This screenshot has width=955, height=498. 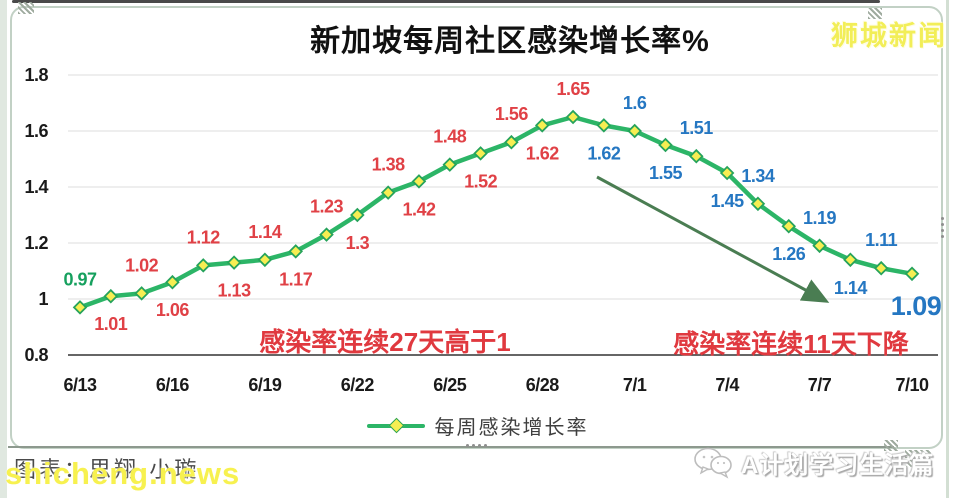 What do you see at coordinates (123, 473) in the screenshot?
I see `watermark: shicheng.news` at bounding box center [123, 473].